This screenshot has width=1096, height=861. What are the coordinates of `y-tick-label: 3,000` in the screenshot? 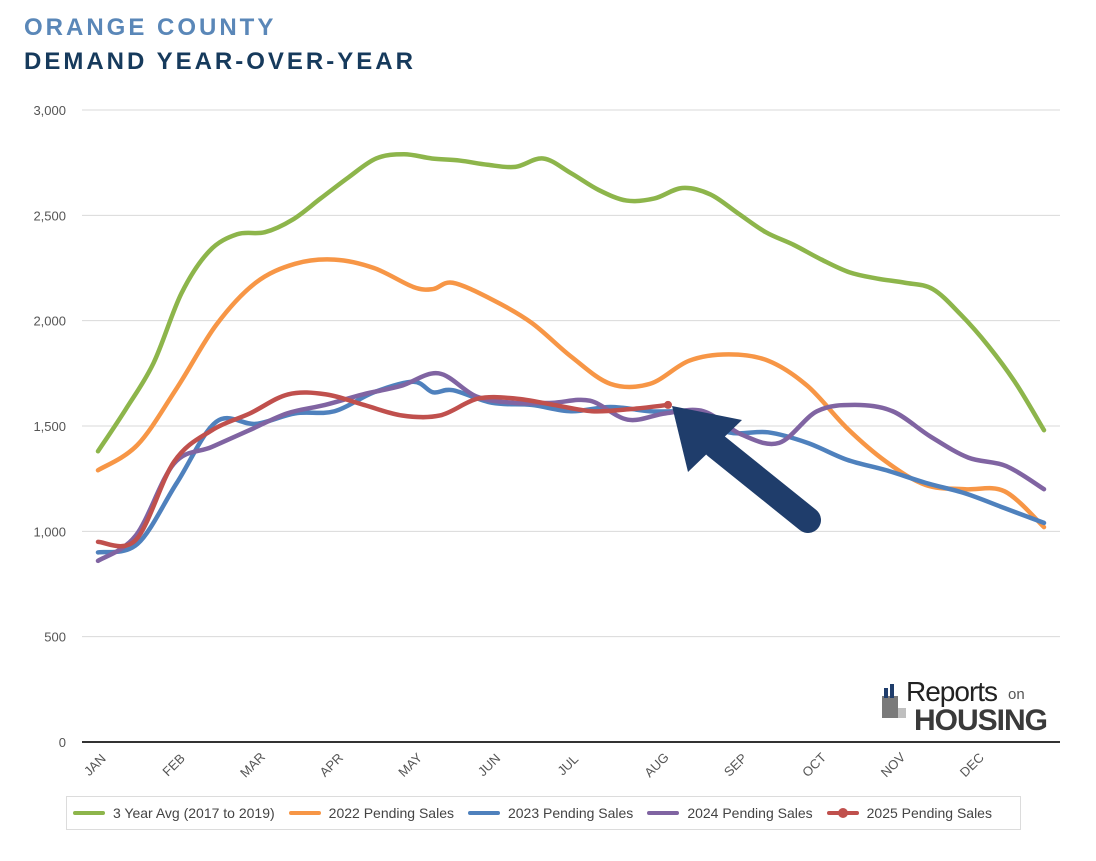 It's located at (49, 110).